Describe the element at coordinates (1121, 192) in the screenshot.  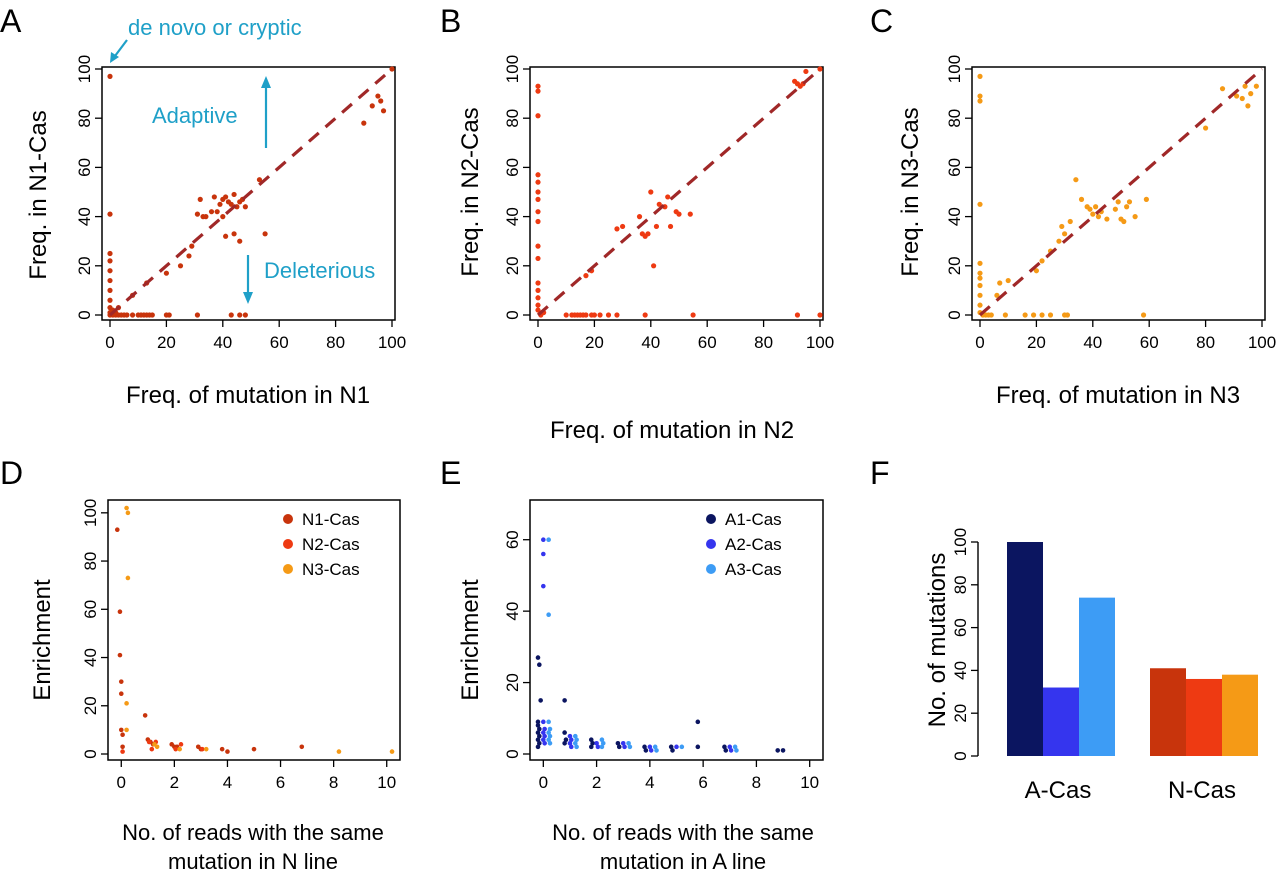
I see `diagonal-line` at that location.